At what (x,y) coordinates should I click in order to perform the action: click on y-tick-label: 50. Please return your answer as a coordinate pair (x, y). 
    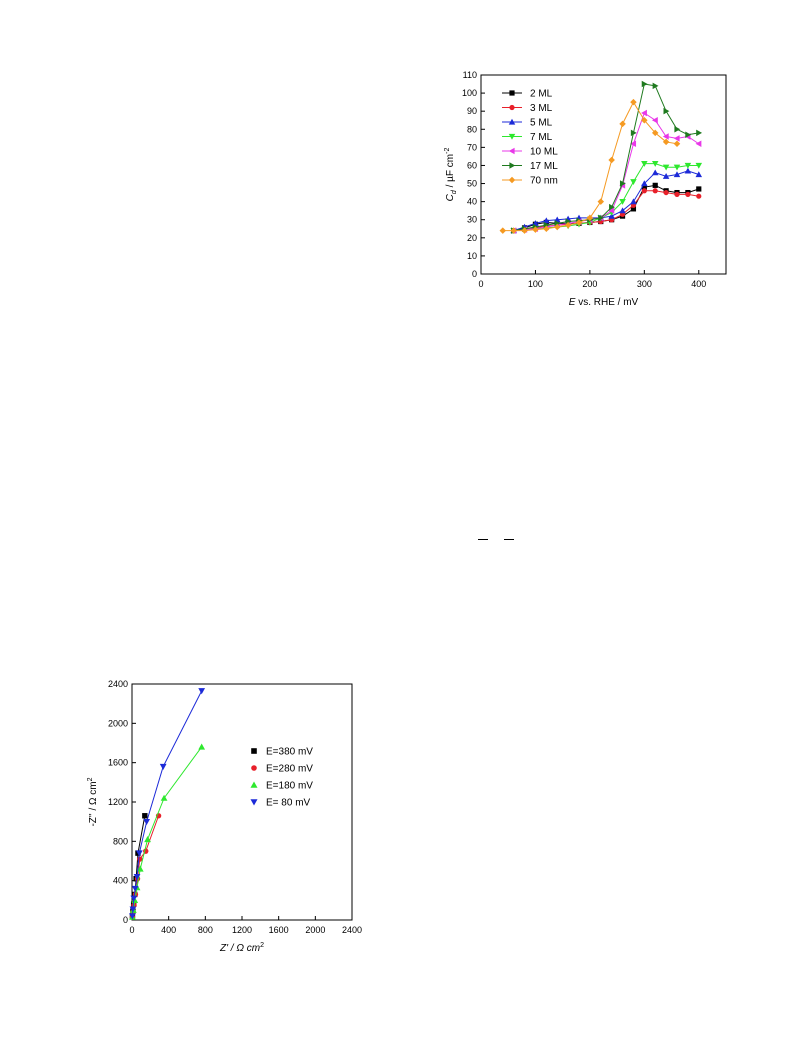
    Looking at the image, I should click on (472, 184).